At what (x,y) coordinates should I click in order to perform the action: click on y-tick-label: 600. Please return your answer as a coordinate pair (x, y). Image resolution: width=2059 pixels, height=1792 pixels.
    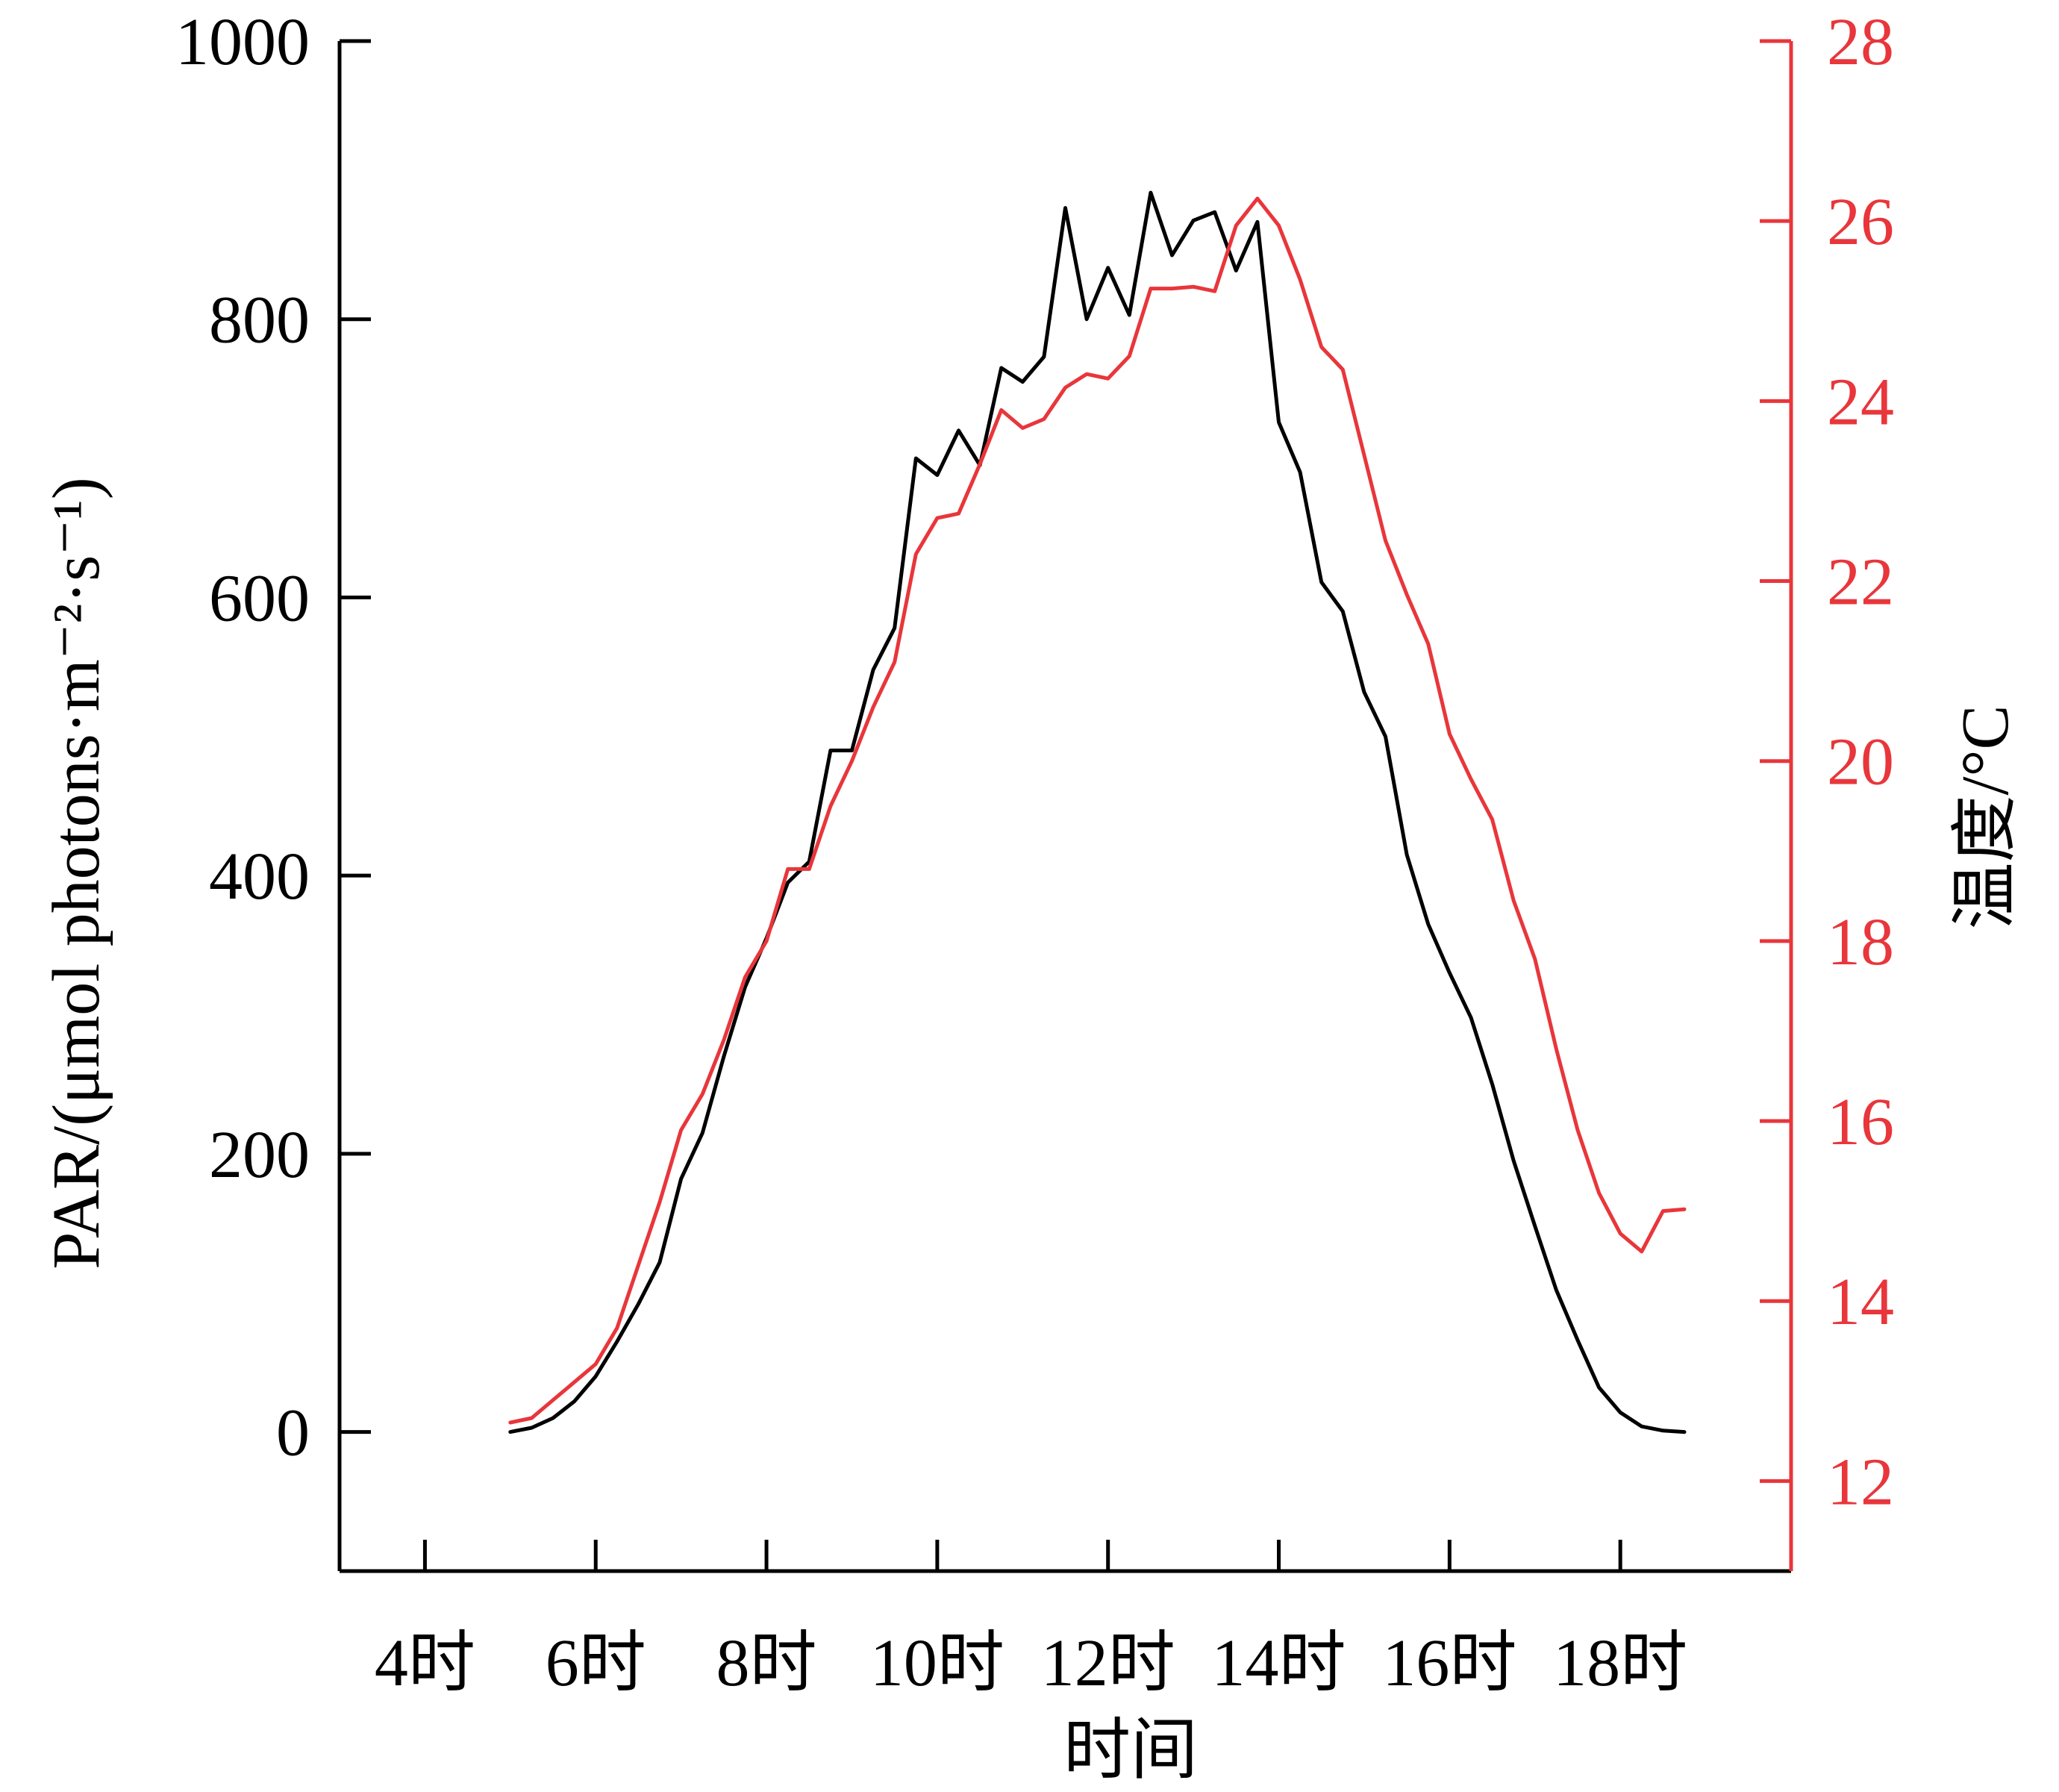
    Looking at the image, I should click on (259, 598).